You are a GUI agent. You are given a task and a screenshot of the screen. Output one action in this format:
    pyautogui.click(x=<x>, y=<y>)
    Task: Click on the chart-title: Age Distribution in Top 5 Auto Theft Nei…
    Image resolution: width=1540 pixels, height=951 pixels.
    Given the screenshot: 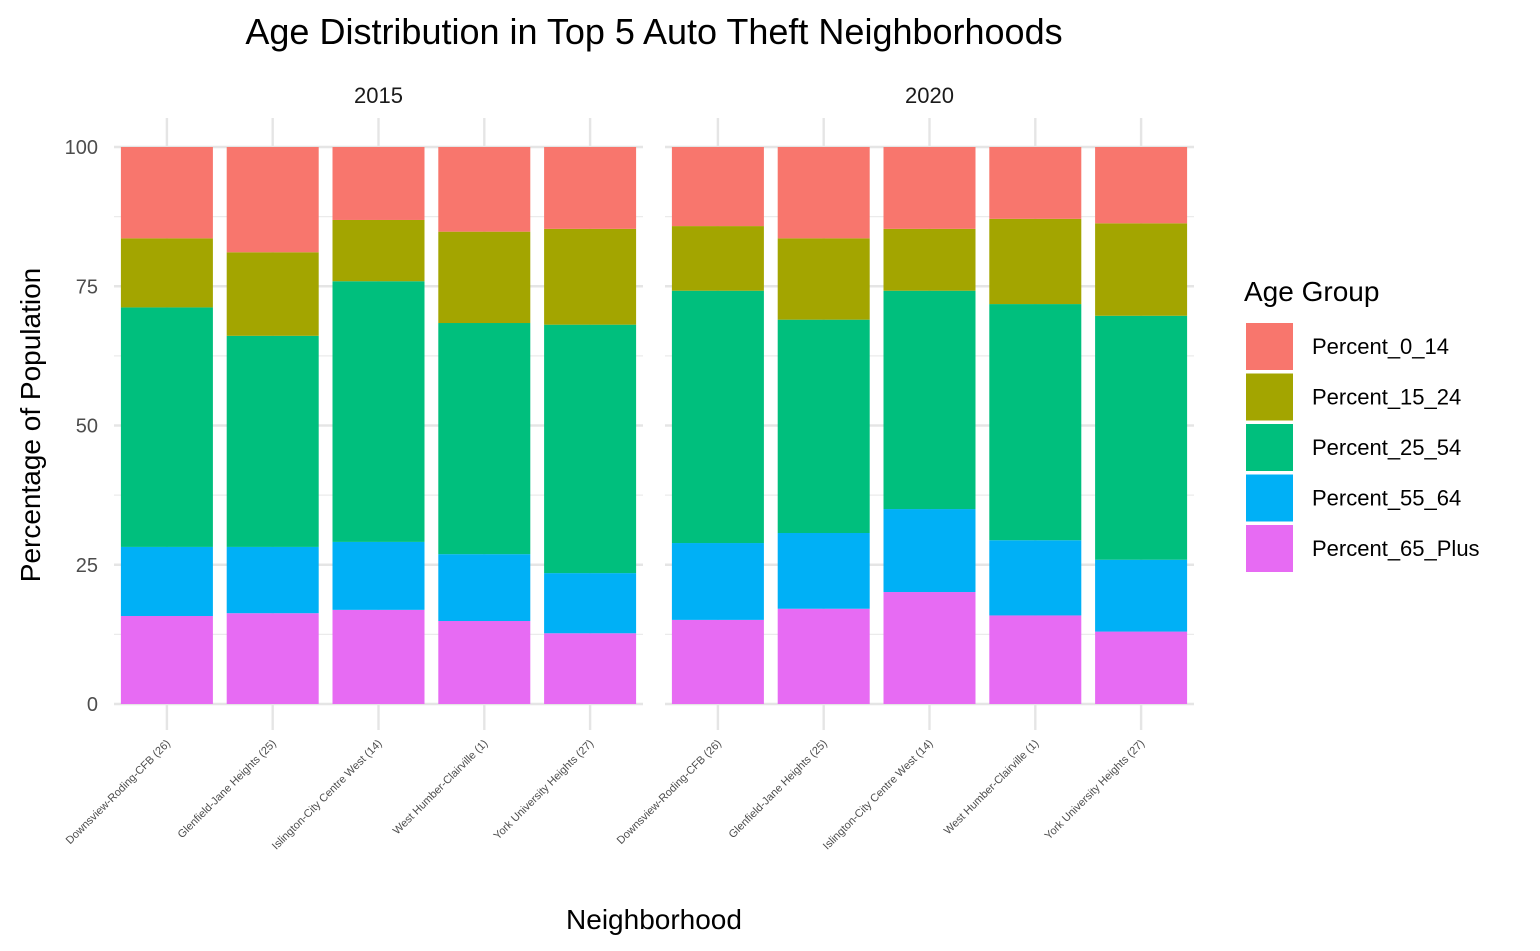 What is the action you would take?
    pyautogui.click(x=653, y=31)
    